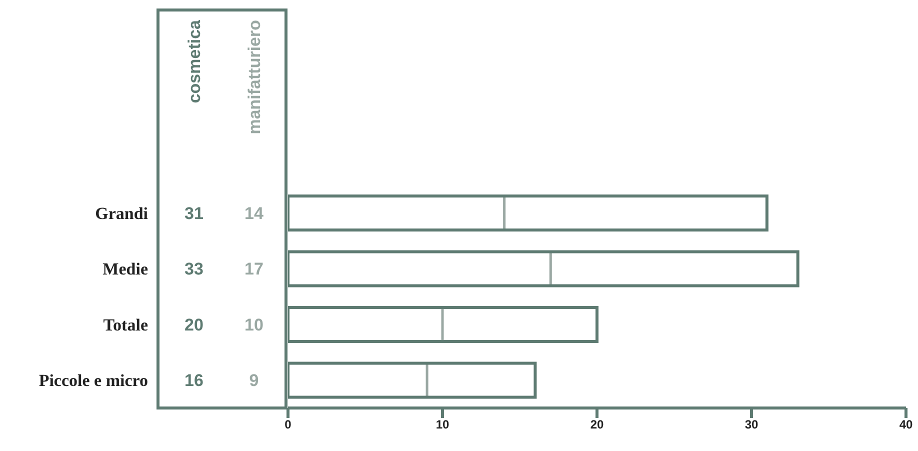  I want to click on x-tick-label: 40, so click(906, 425).